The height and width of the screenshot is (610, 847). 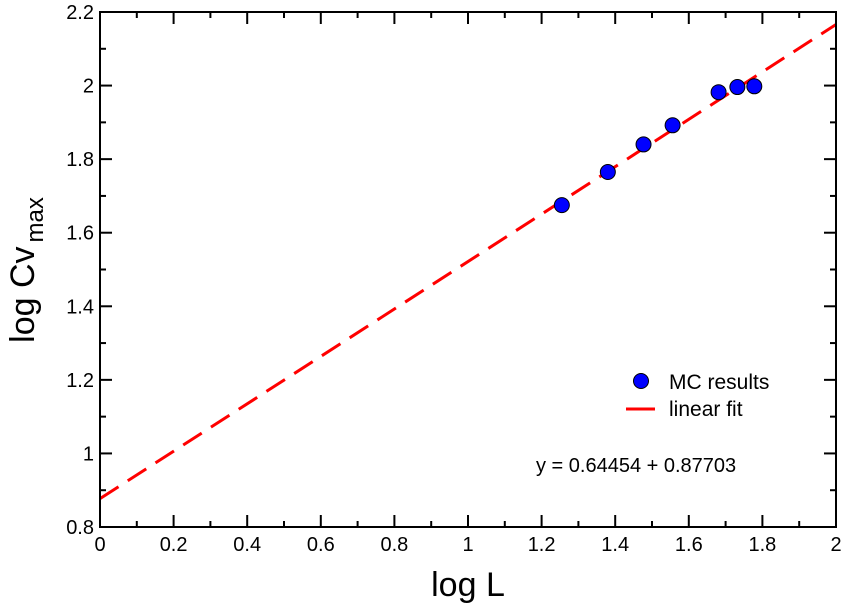 What do you see at coordinates (88, 87) in the screenshot?
I see `y-tick-label: 2` at bounding box center [88, 87].